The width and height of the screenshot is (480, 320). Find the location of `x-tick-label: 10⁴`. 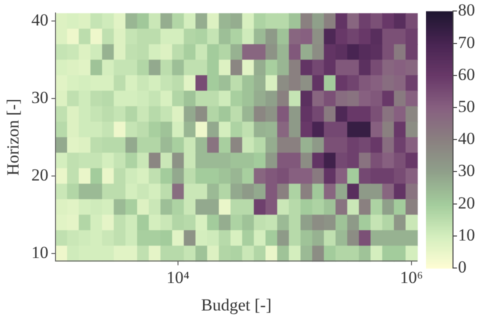

x-tick-label: 10⁴ is located at coordinates (178, 277).